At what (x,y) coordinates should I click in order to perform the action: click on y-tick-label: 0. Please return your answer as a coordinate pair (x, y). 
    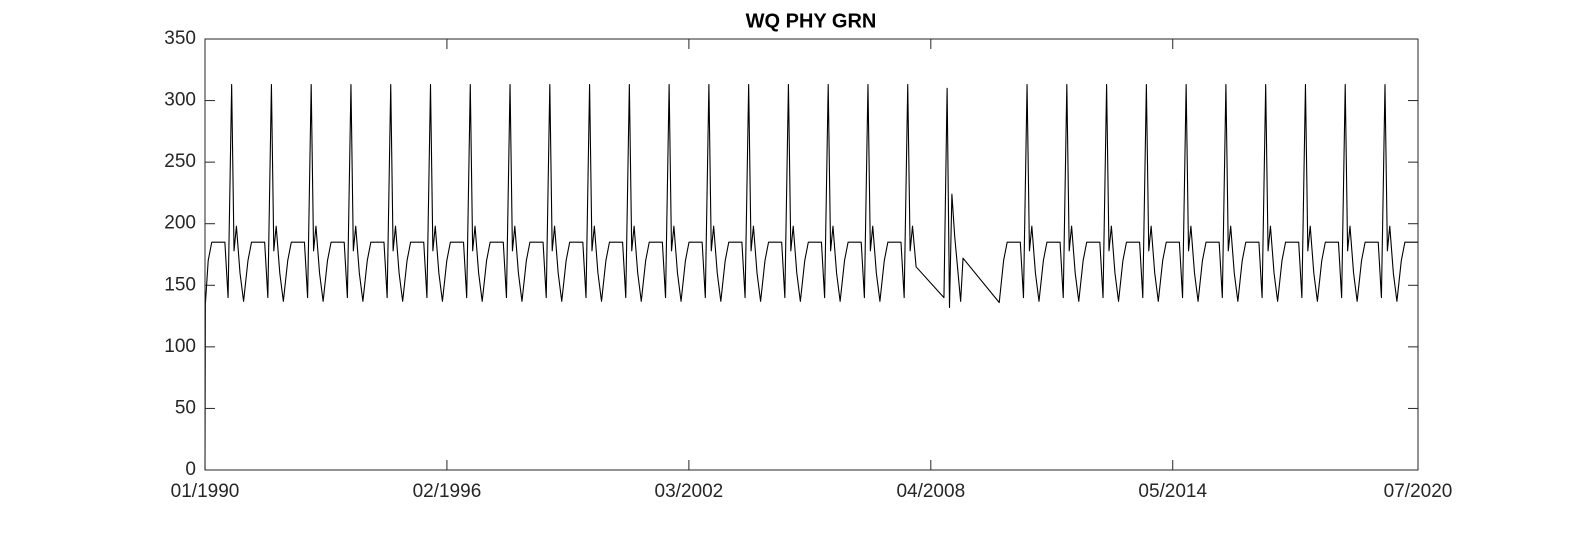
    Looking at the image, I should click on (190, 469).